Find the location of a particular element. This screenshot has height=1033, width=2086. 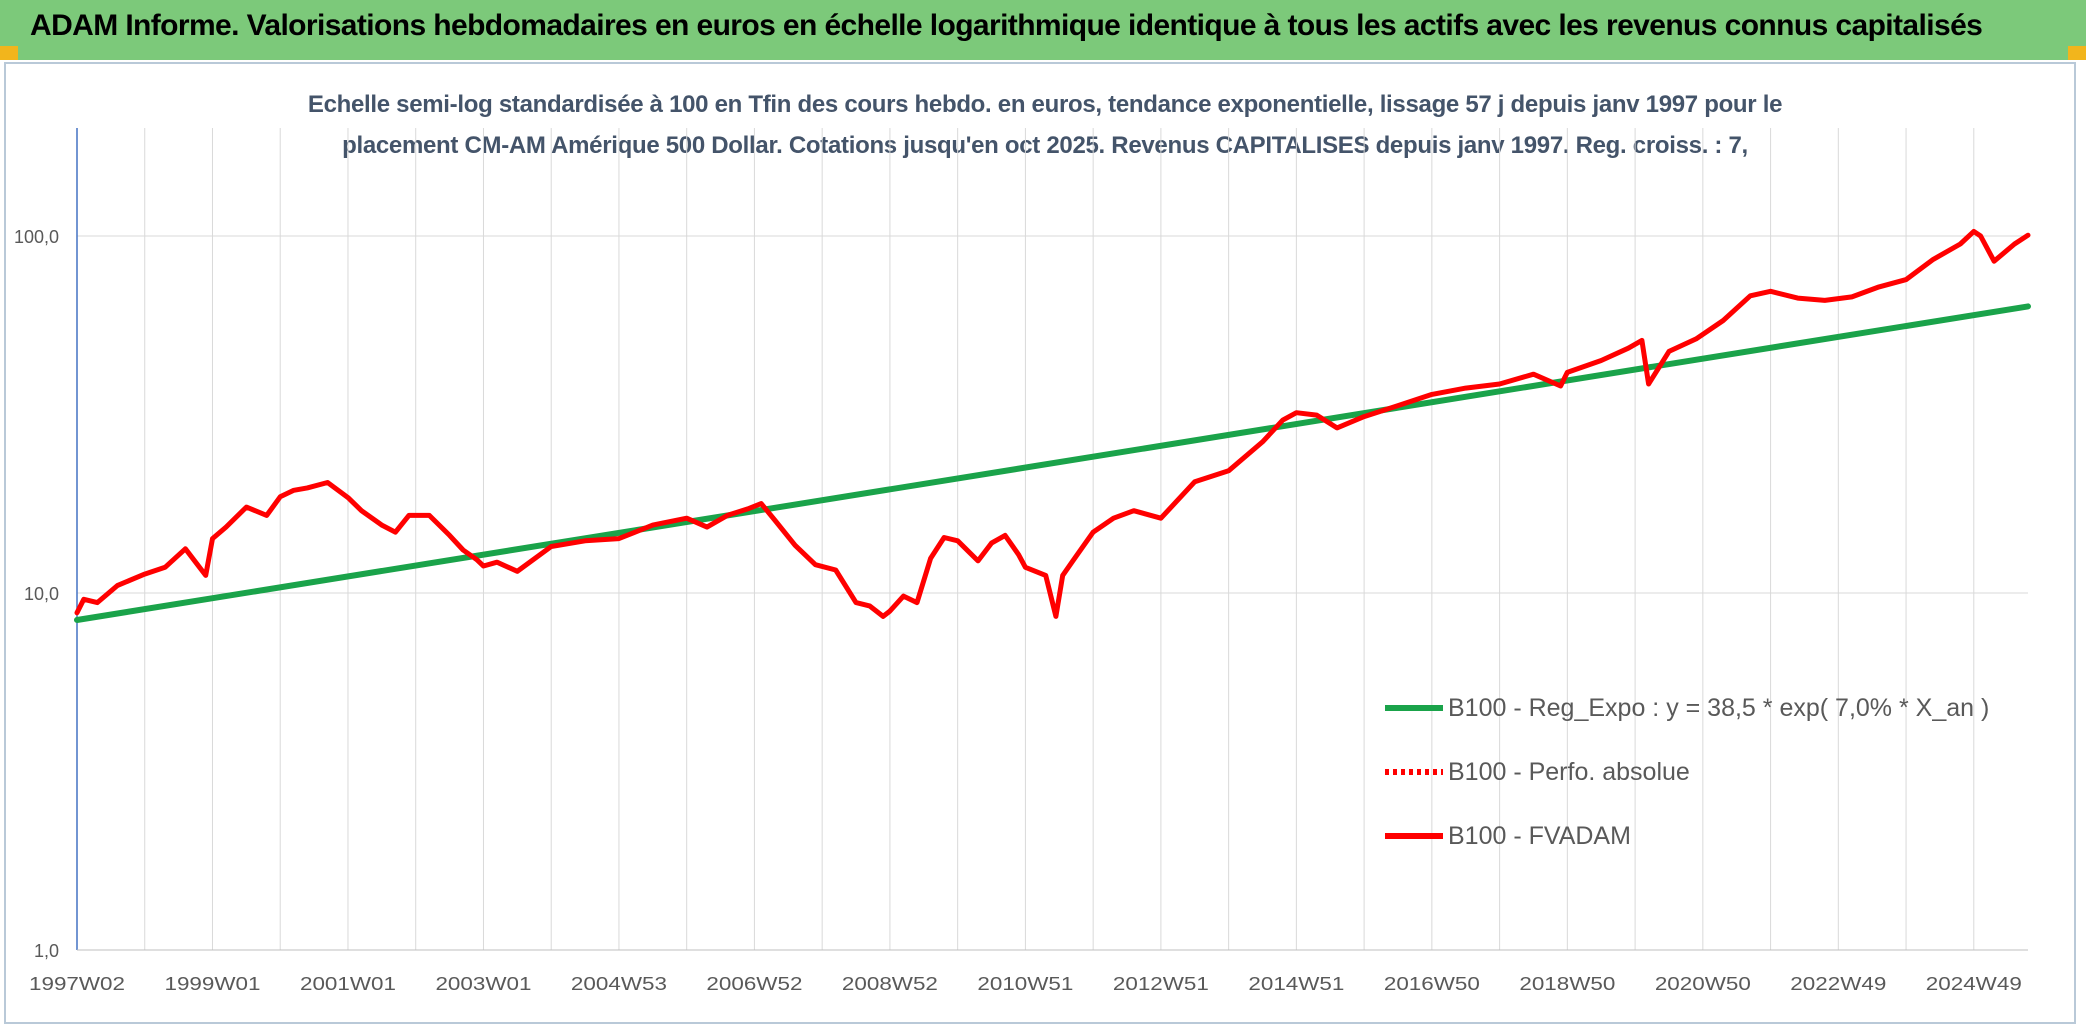

y-tick-label: 10,0 is located at coordinates (41, 594).